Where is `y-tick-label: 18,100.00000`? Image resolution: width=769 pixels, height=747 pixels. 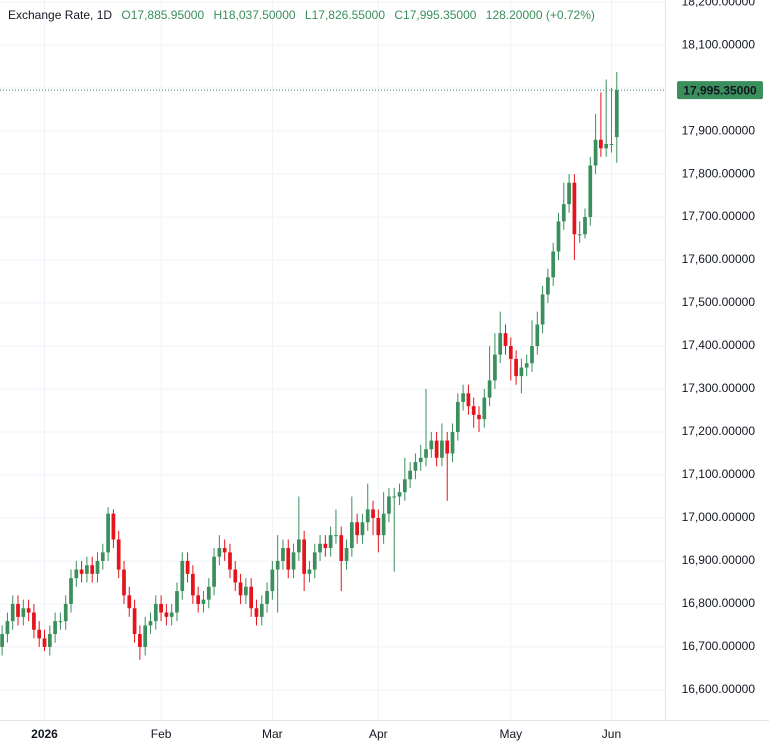
y-tick-label: 18,100.00000 is located at coordinates (719, 44).